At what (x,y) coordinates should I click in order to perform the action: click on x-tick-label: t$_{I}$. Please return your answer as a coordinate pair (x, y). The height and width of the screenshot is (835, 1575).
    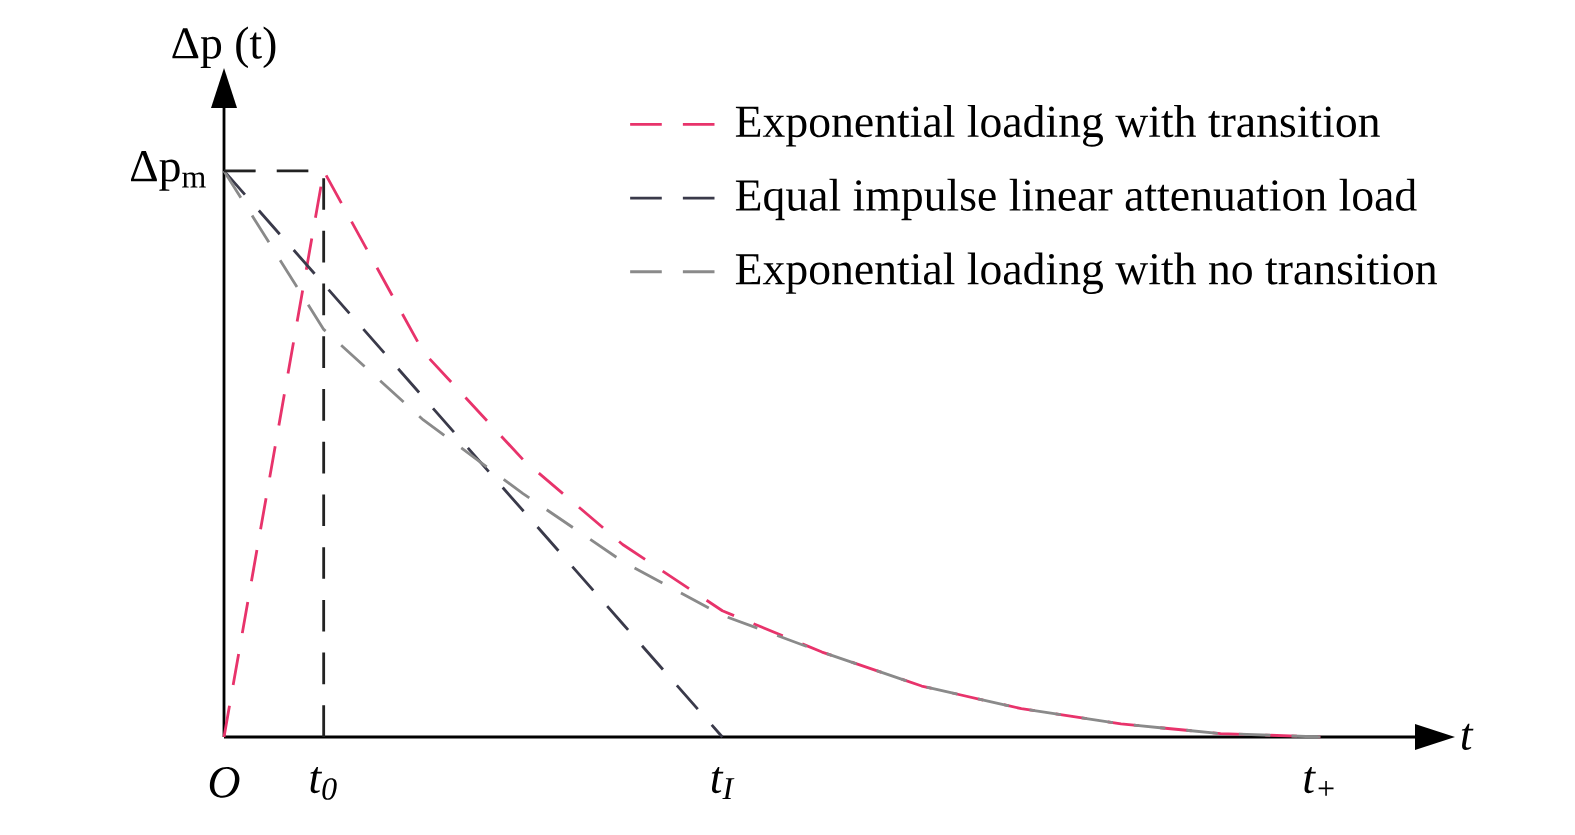
    Looking at the image, I should click on (723, 783).